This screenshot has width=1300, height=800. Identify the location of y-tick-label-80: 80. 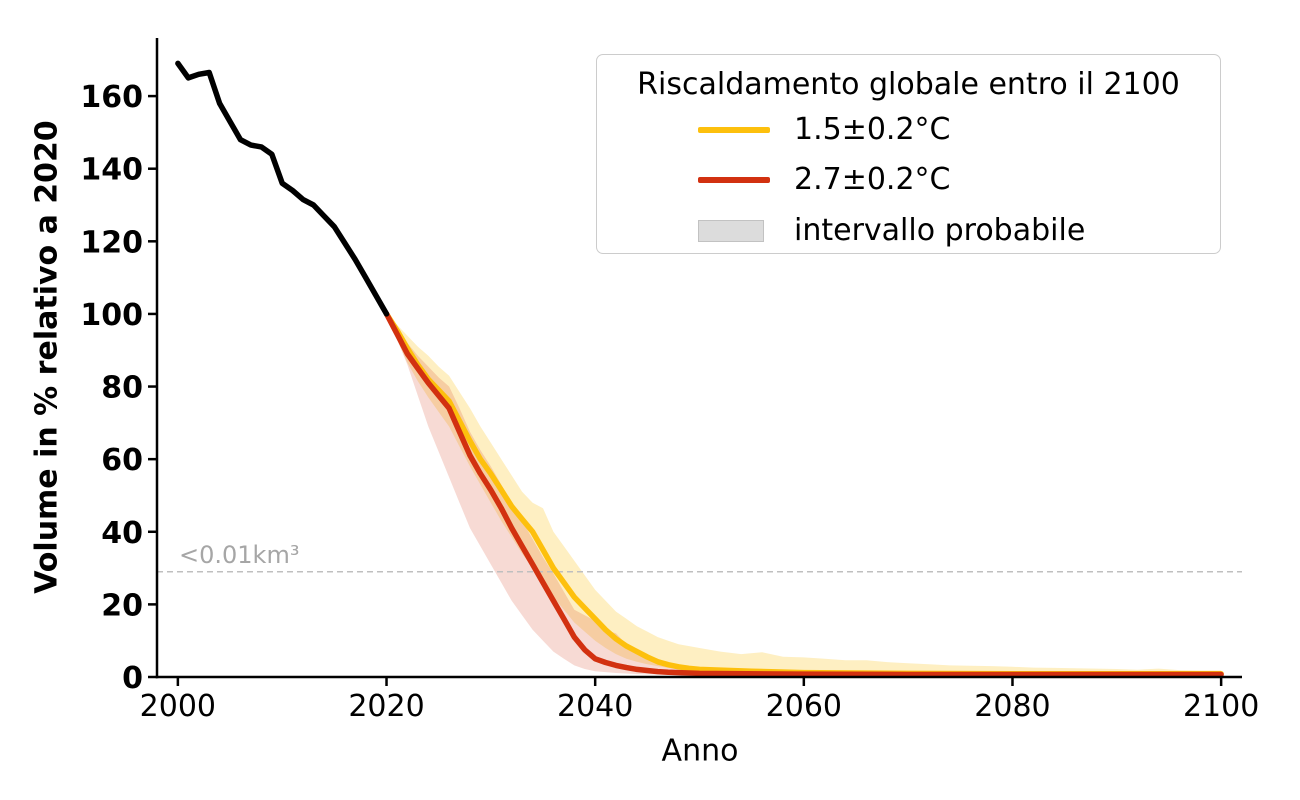
(122, 388).